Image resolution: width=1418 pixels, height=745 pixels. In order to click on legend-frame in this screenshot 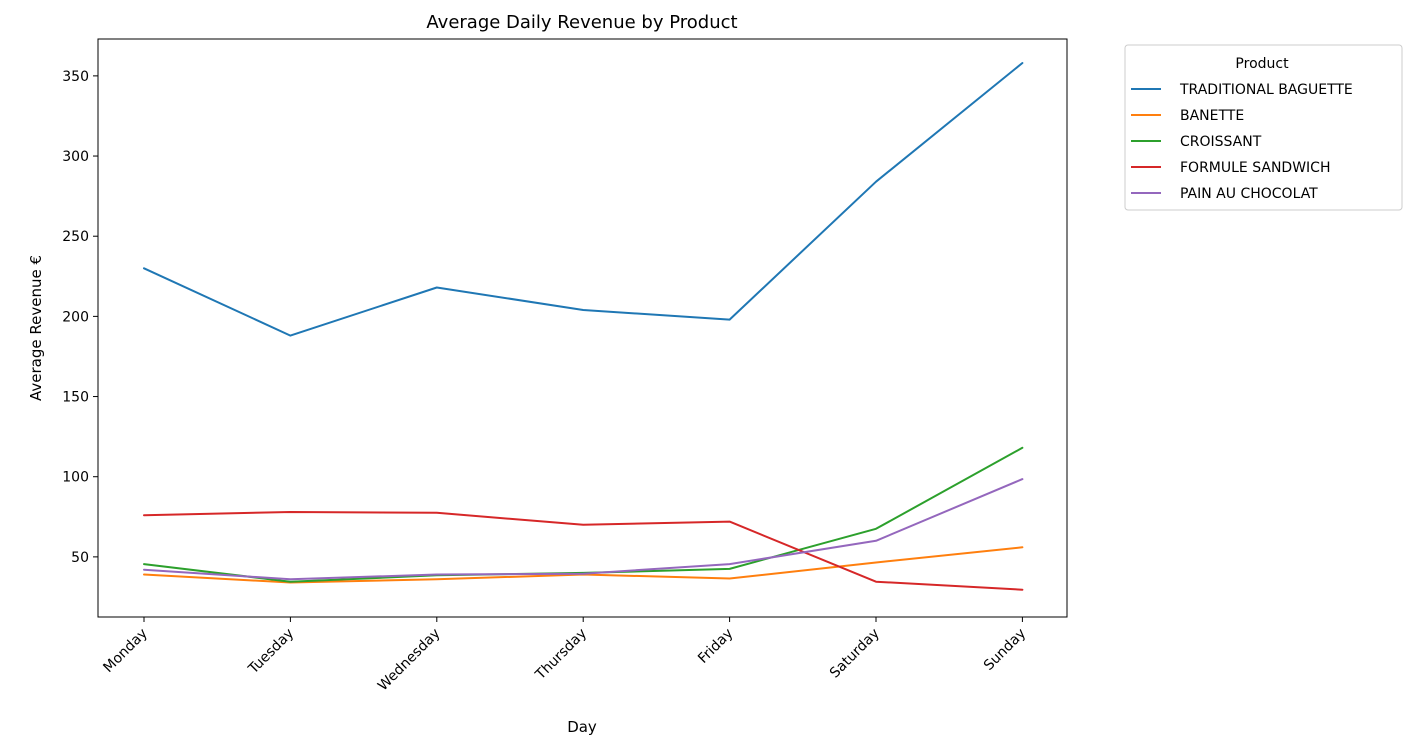, I will do `click(1263, 127)`.